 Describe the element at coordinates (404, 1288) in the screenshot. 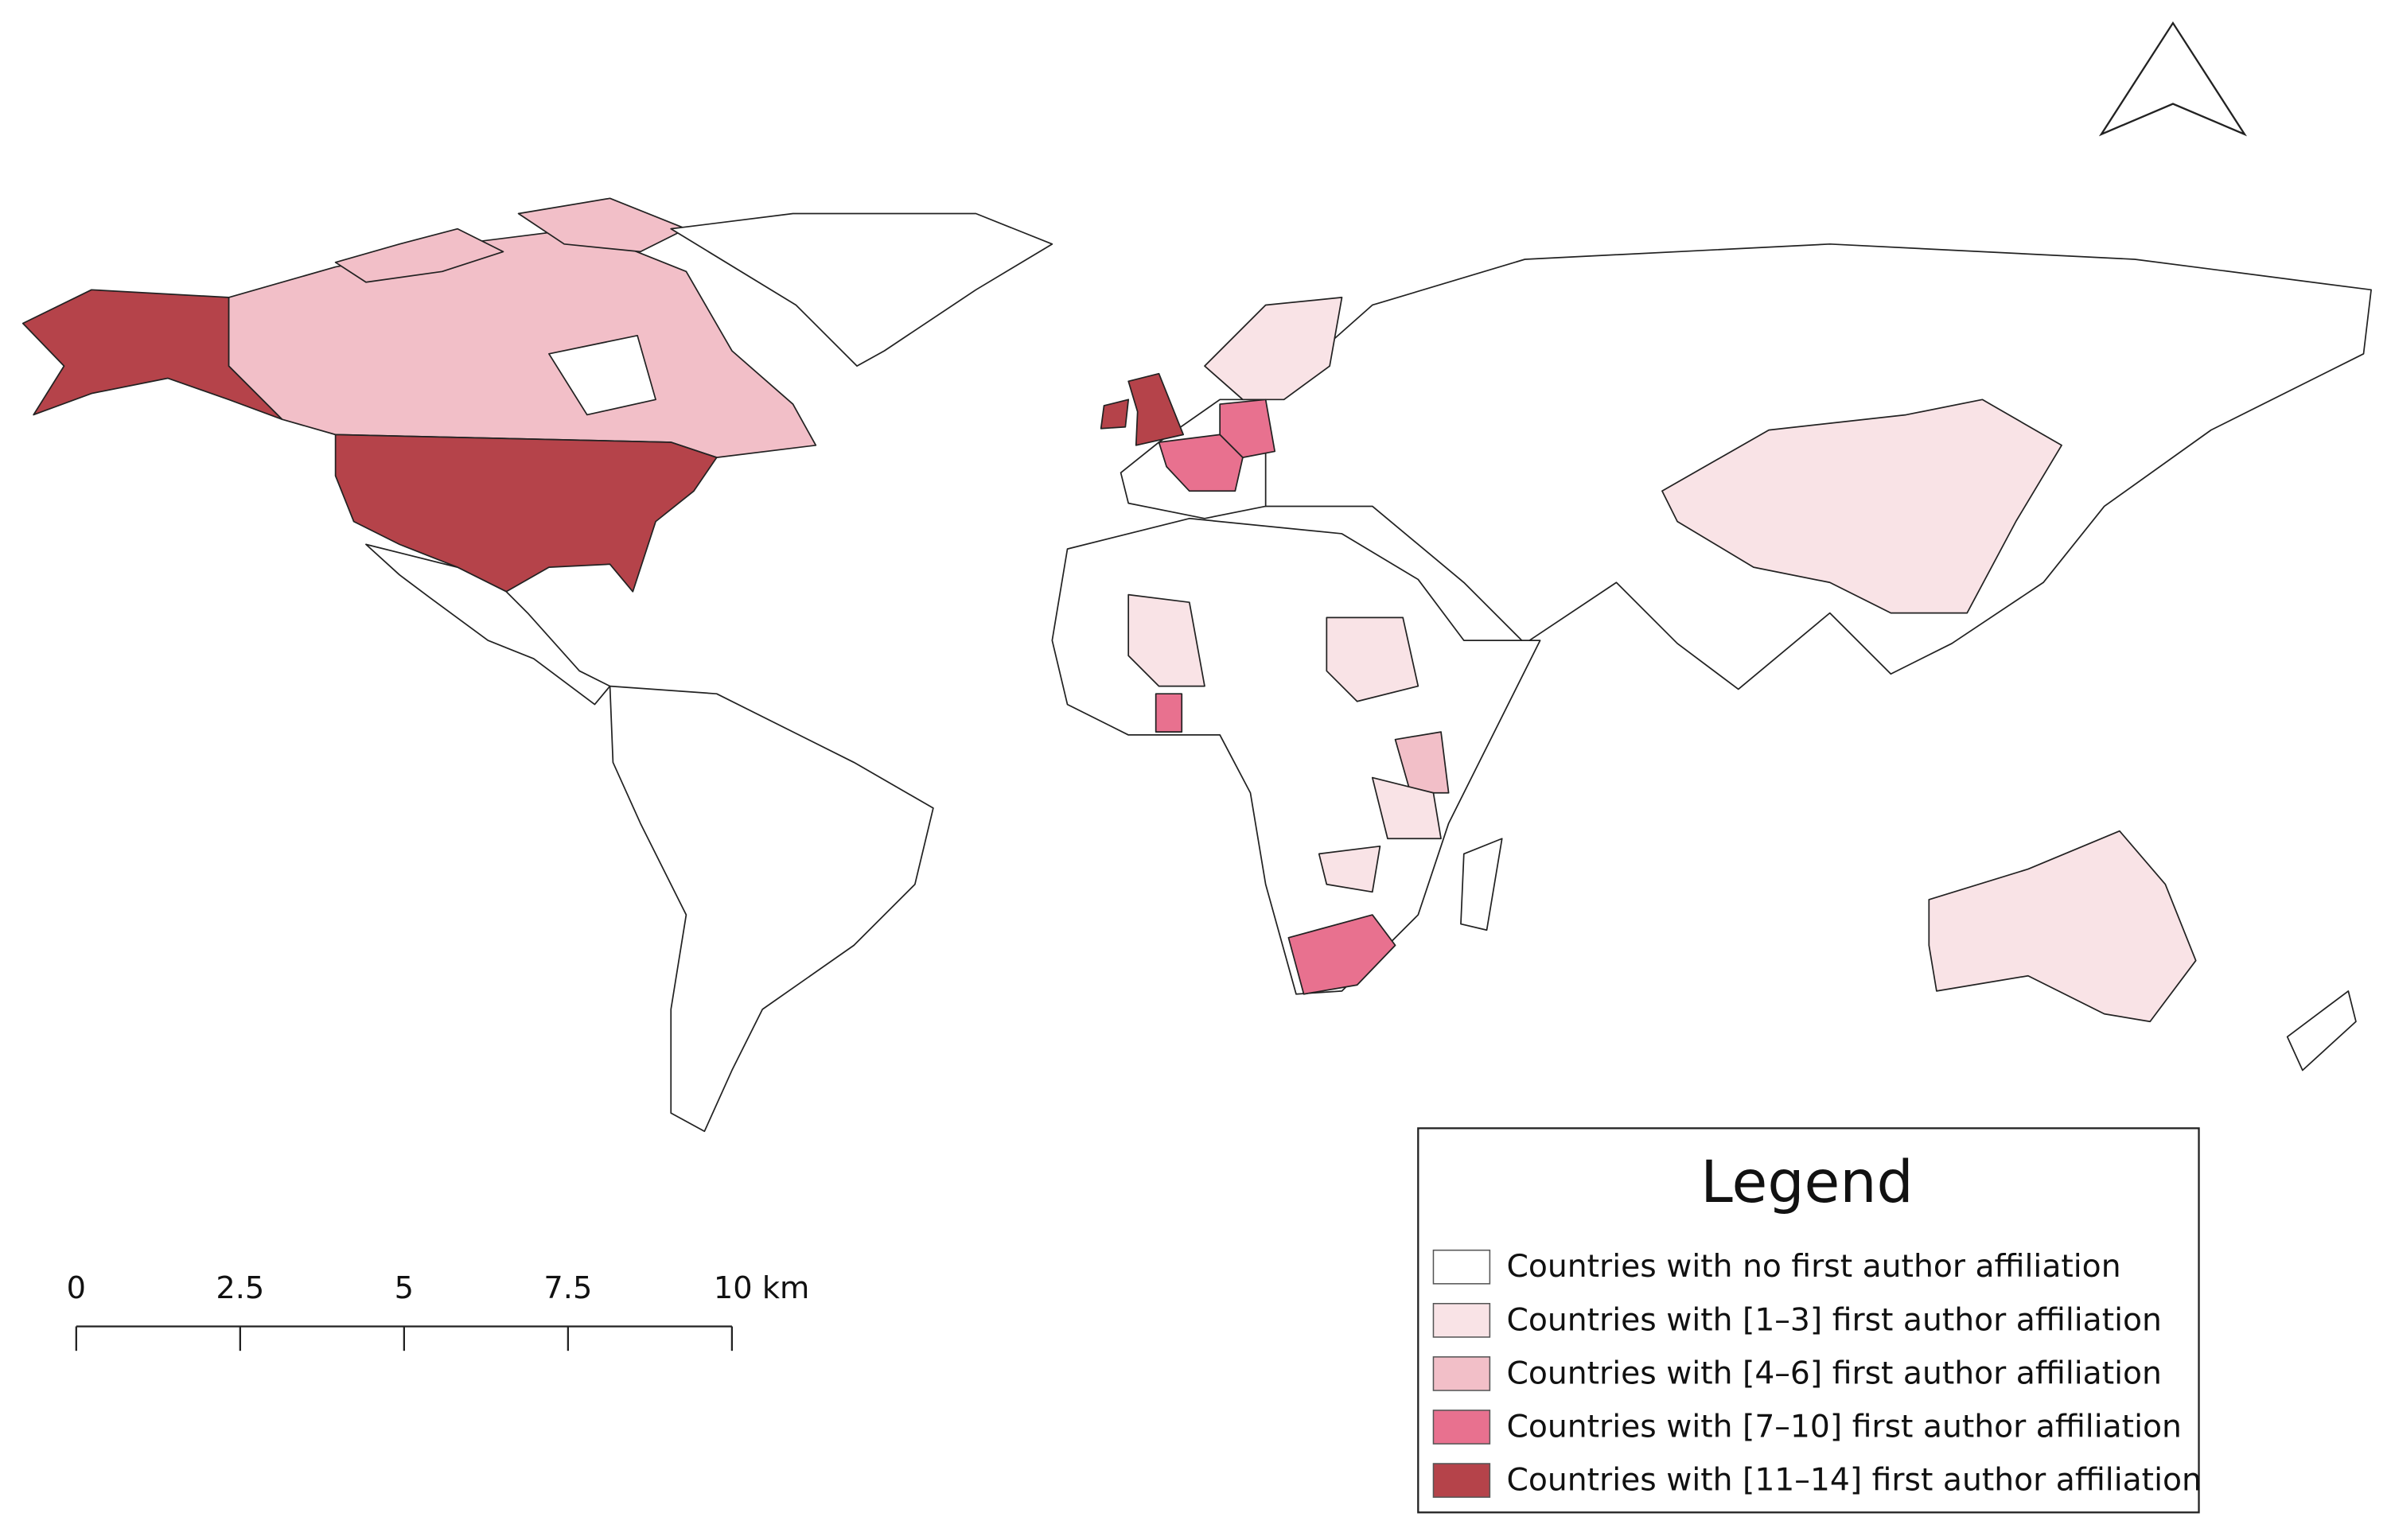

I see `scale-label: 5` at that location.